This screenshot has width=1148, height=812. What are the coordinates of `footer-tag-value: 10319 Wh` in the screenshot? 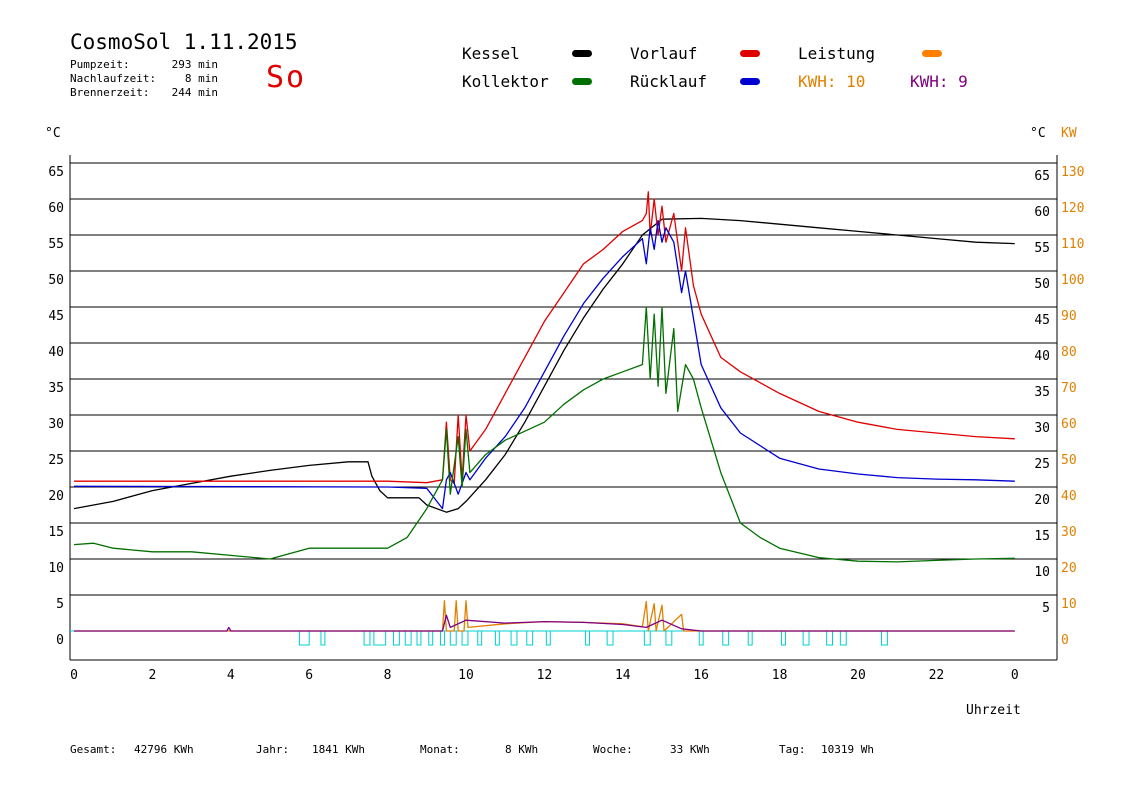 It's located at (847, 749).